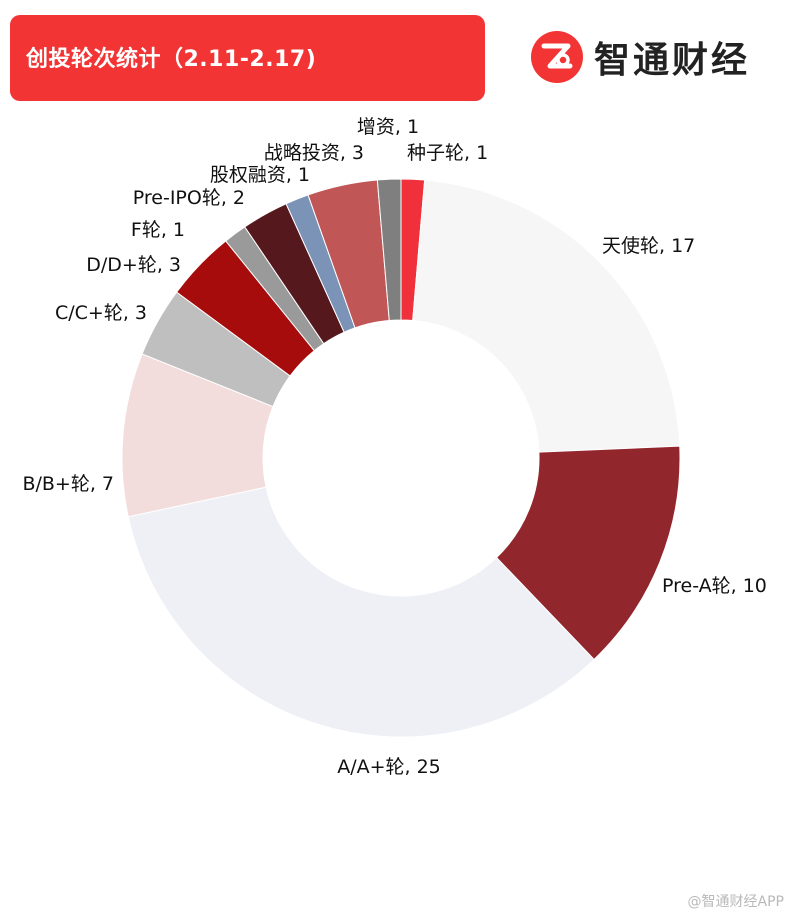  Describe the element at coordinates (388, 127) in the screenshot. I see `slice-label-12: 增资, 1` at that location.